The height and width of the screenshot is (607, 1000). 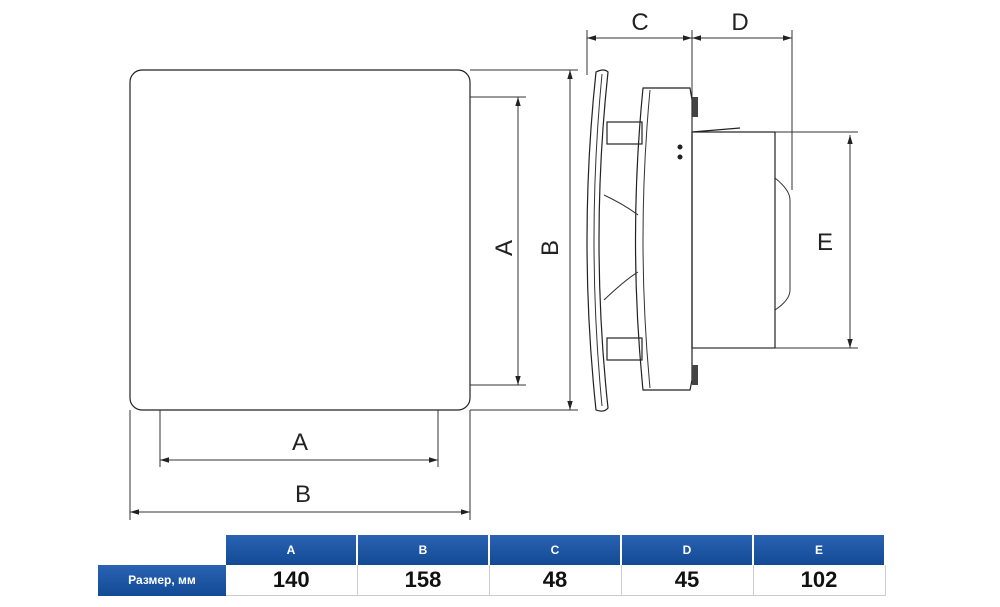 I want to click on label-b-horizontal: B, so click(x=303, y=494).